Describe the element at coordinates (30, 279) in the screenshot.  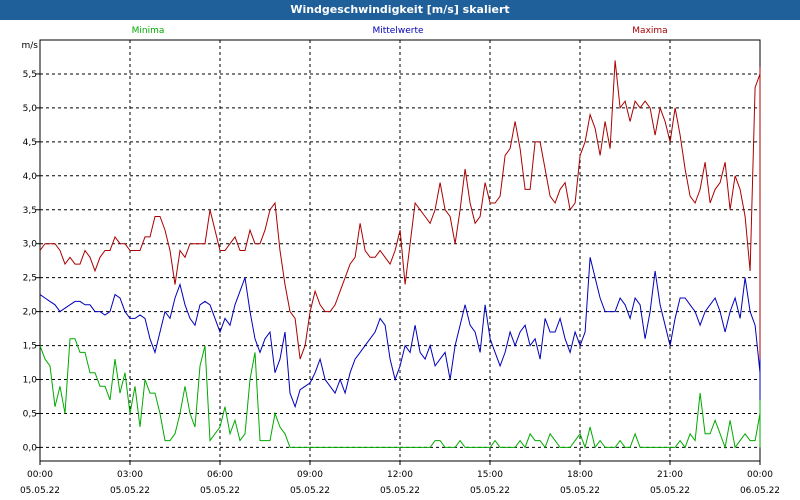
I see `y-tick-label: 2,5` at that location.